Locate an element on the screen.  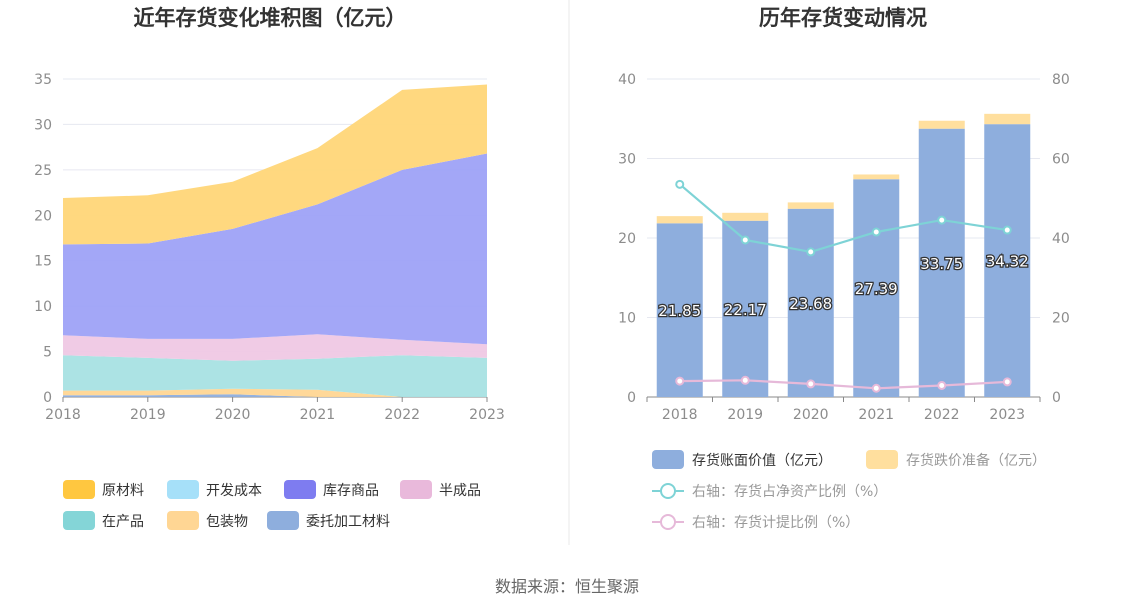
right-left-y-axis: 0 10 20 30 40 is located at coordinates (627, 239).